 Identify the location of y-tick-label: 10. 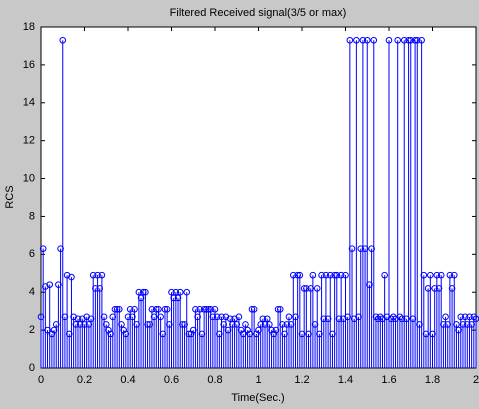
(29, 178).